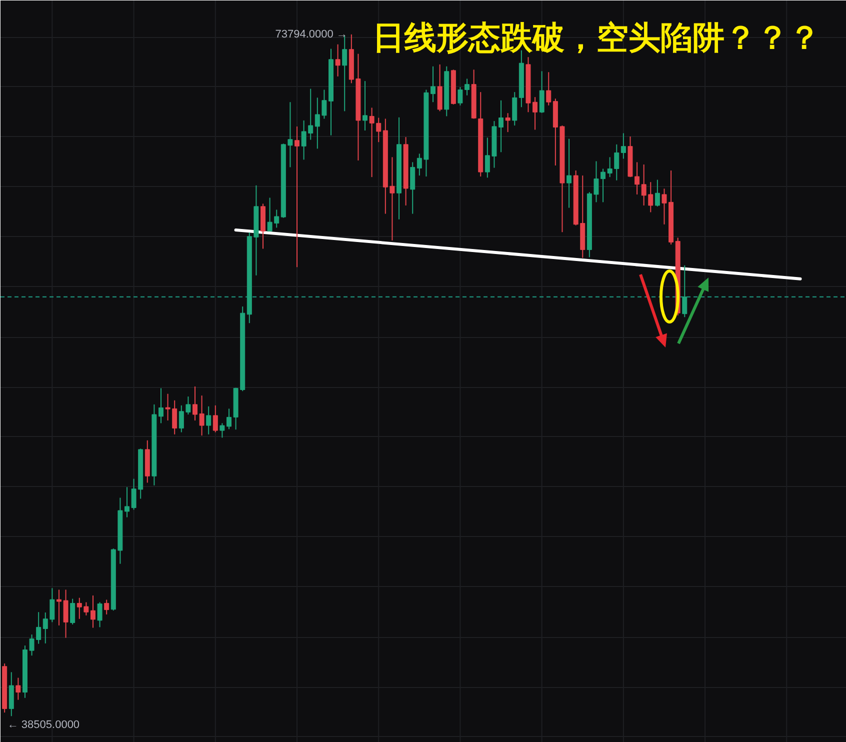  What do you see at coordinates (596, 37) in the screenshot?
I see `text: 日线形态跌破，空头陷阱？？？` at bounding box center [596, 37].